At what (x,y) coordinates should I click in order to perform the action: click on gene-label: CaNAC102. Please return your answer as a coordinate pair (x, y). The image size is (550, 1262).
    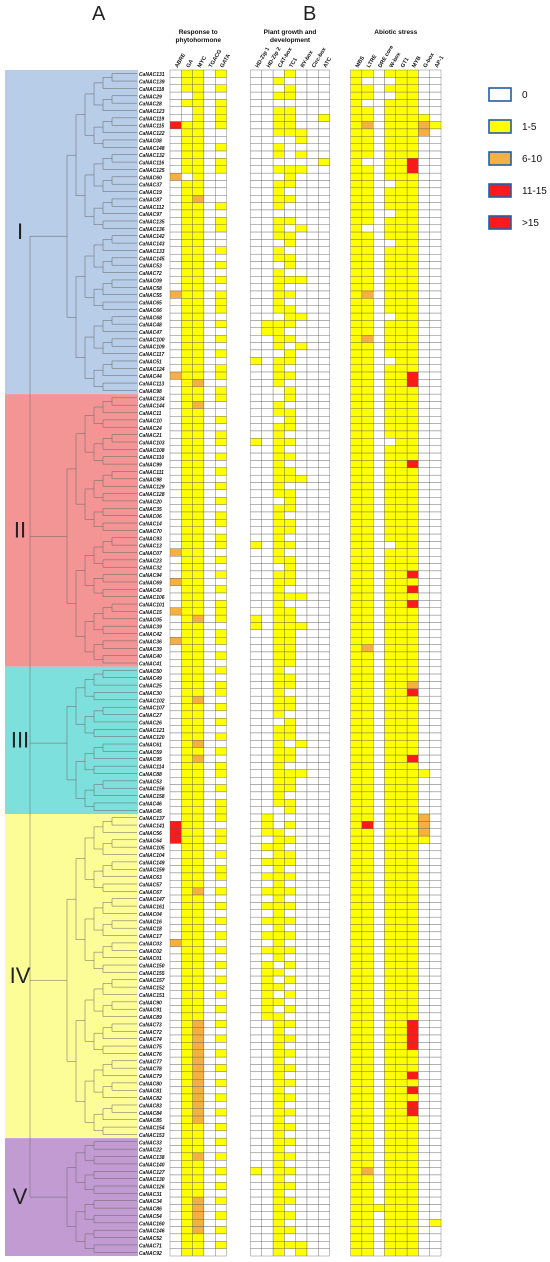
    Looking at the image, I should click on (152, 701).